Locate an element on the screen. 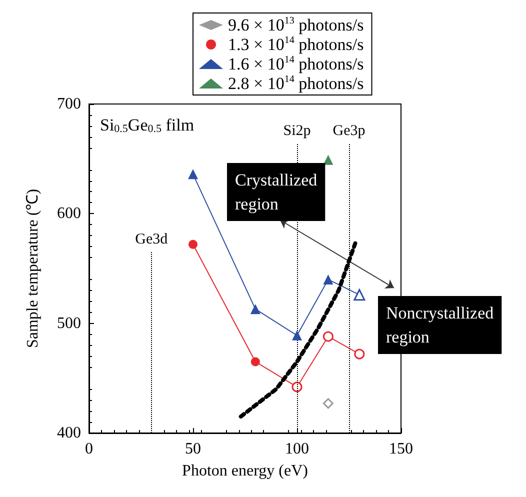 This screenshot has width=526, height=497. y-tick-label: 600 is located at coordinates (69, 213).